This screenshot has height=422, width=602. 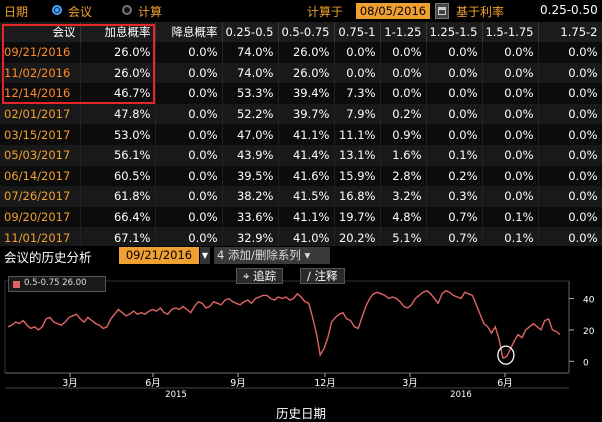 I want to click on probability-cell: 11.1%, so click(x=357, y=134).